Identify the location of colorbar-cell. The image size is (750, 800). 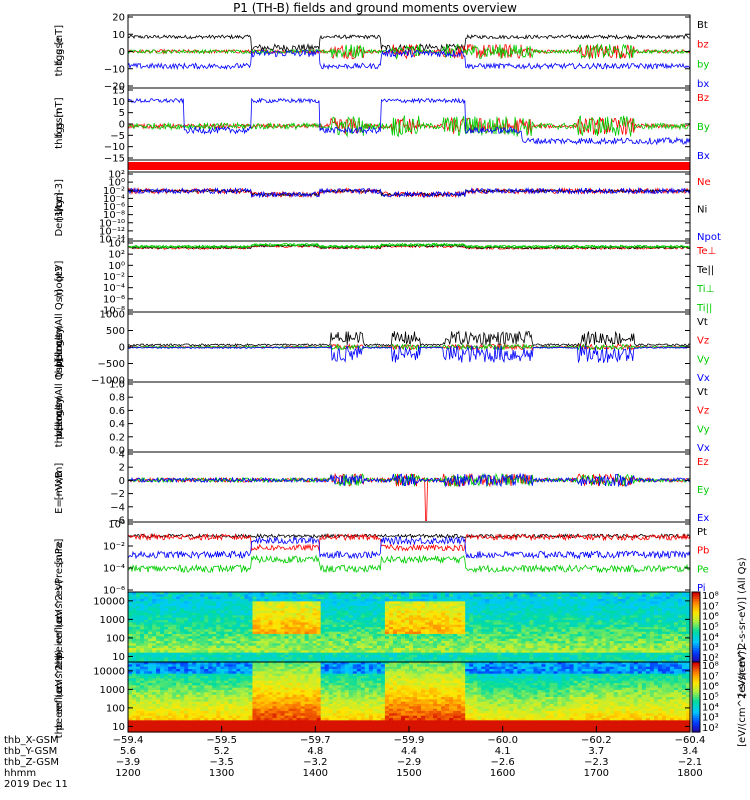
(696, 647).